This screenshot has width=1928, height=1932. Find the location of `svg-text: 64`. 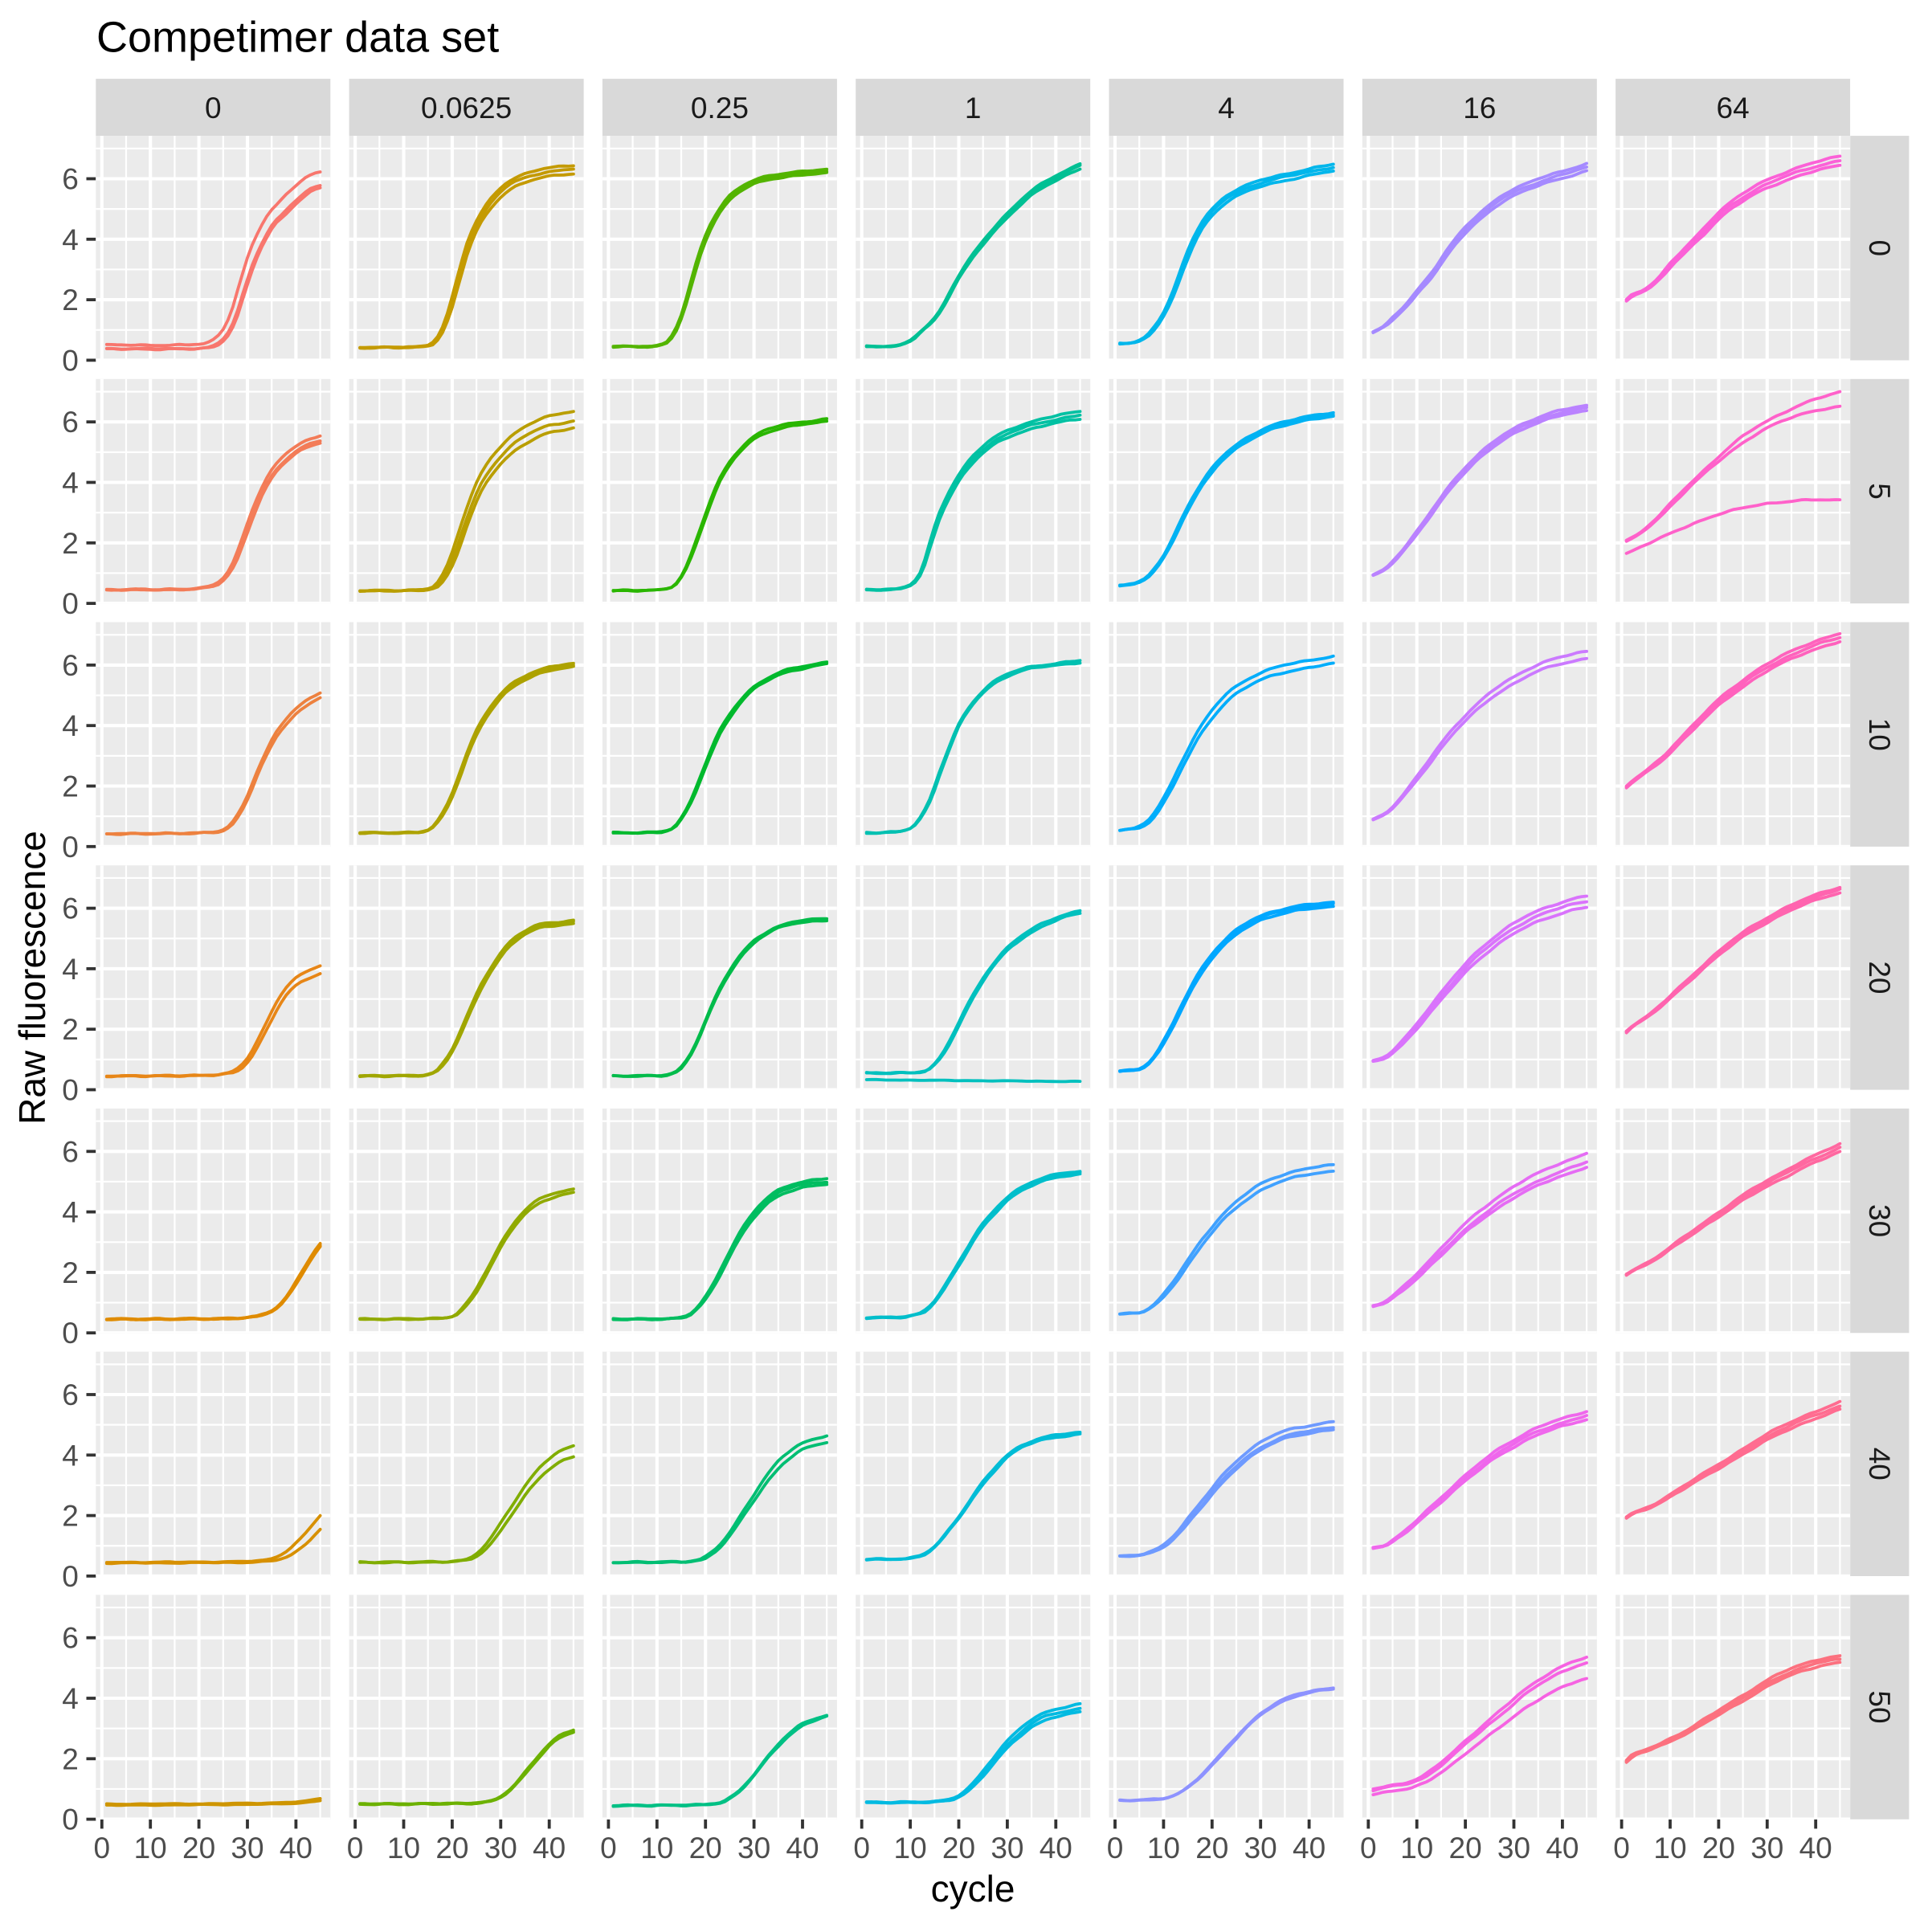

svg-text: 64 is located at coordinates (1734, 108).